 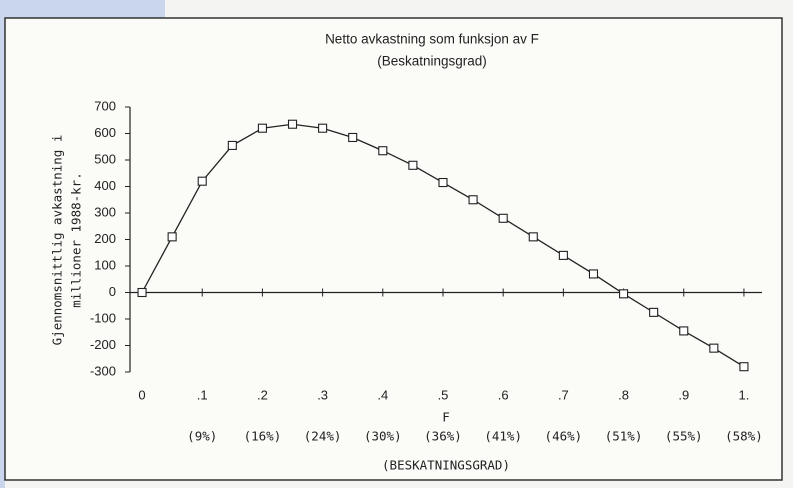 I want to click on y-tick-label: 400, so click(x=105, y=185).